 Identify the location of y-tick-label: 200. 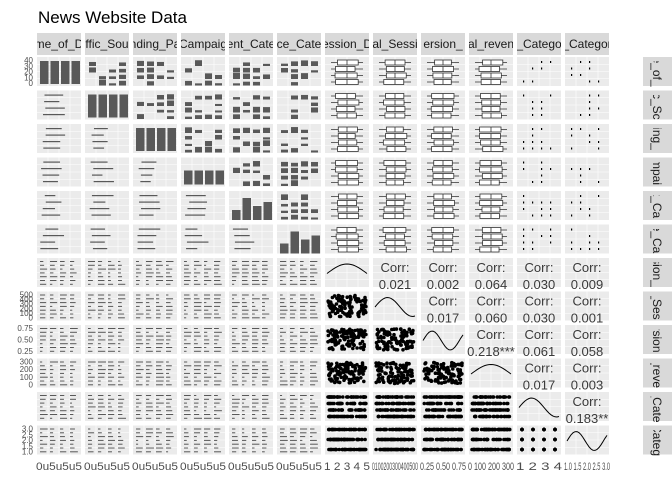
(27, 308).